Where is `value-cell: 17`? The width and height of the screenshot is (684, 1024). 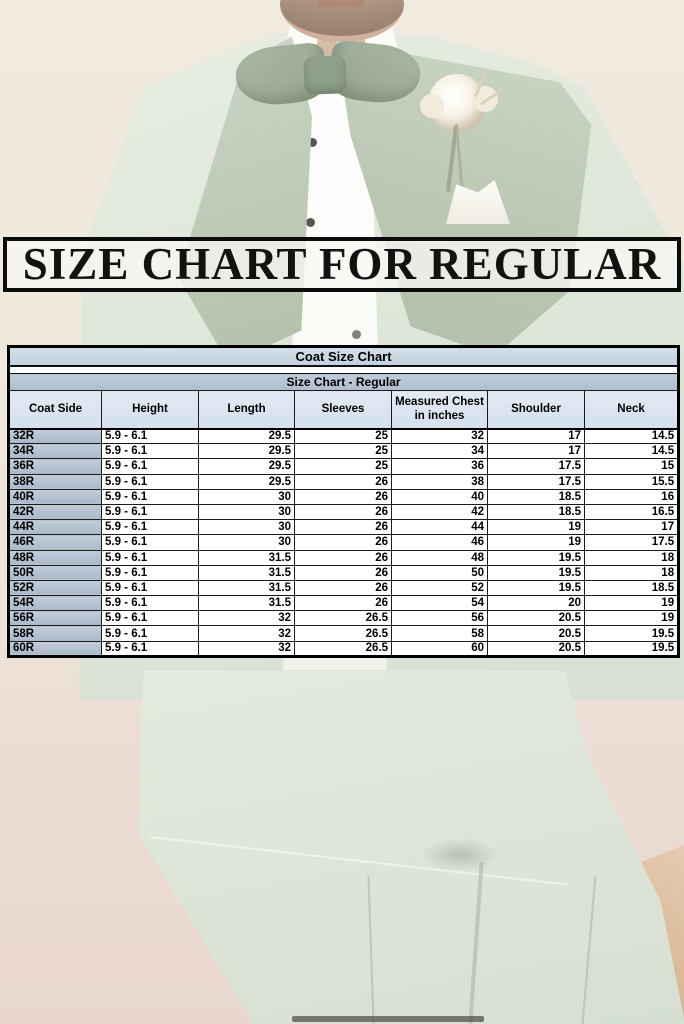 value-cell: 17 is located at coordinates (536, 436).